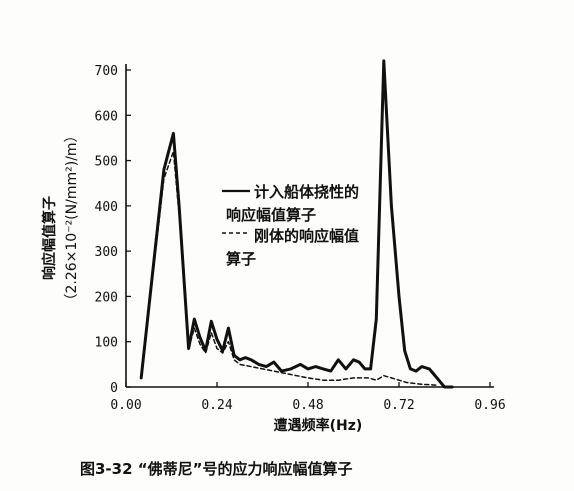 The image size is (574, 491). Describe the element at coordinates (241, 259) in the screenshot. I see `legend-dashed-line2: 算子` at that location.